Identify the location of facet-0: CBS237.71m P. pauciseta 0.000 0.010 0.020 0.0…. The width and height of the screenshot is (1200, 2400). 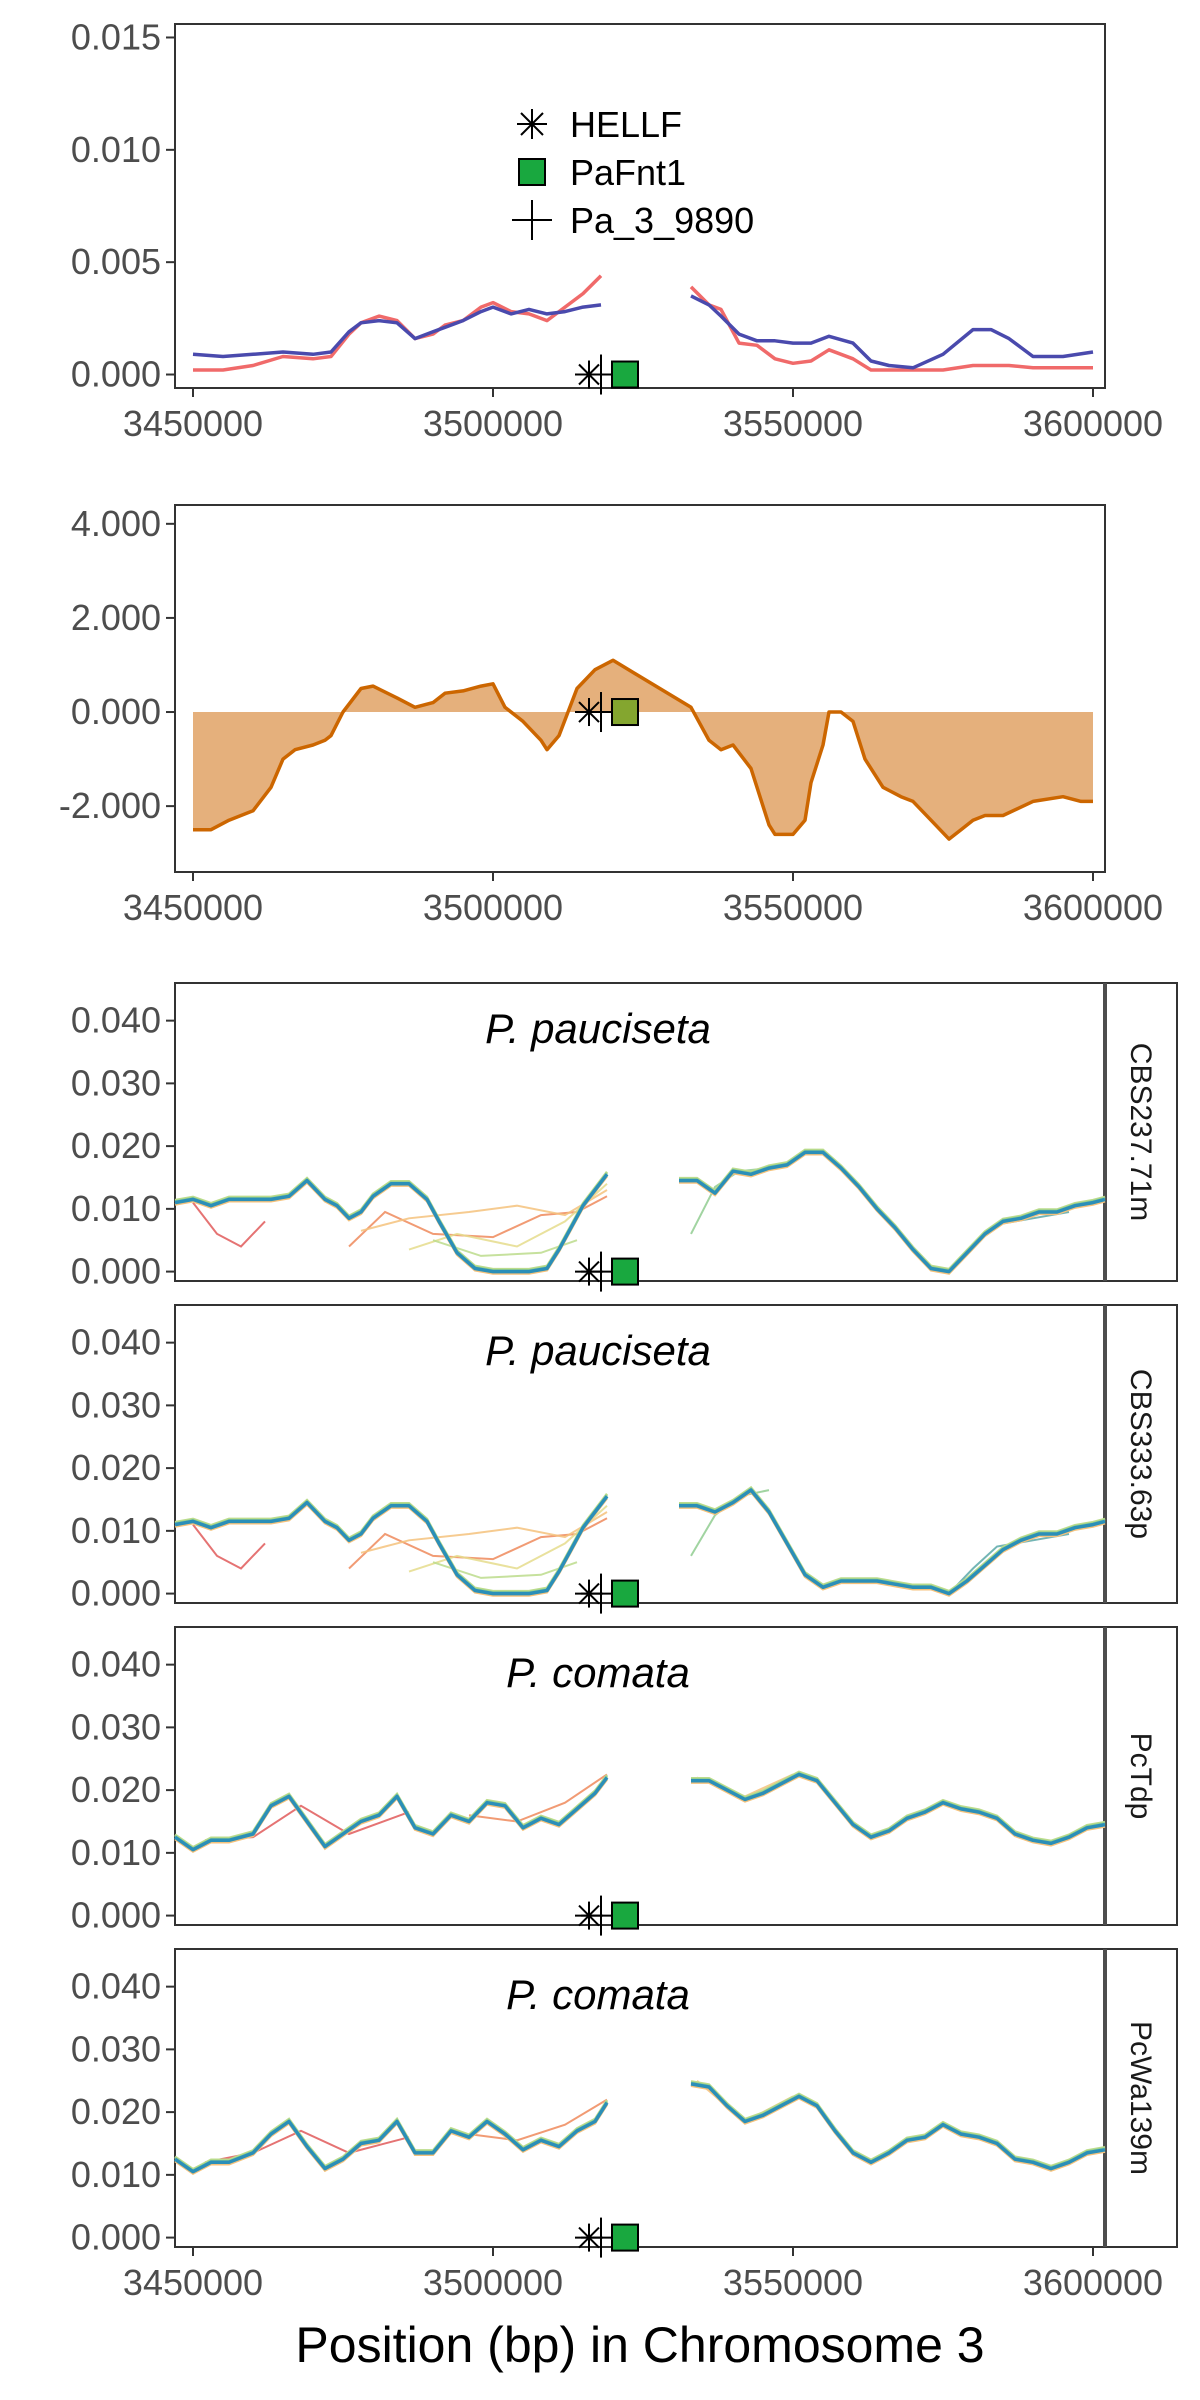
(624, 1137).